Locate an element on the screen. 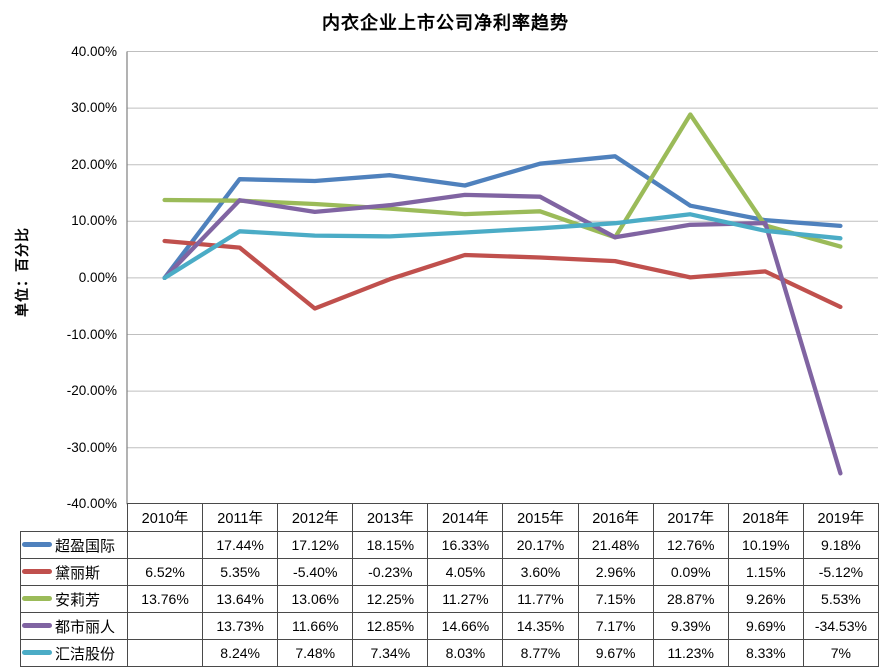 The height and width of the screenshot is (668, 891). value-cell: 8.33% is located at coordinates (765, 653).